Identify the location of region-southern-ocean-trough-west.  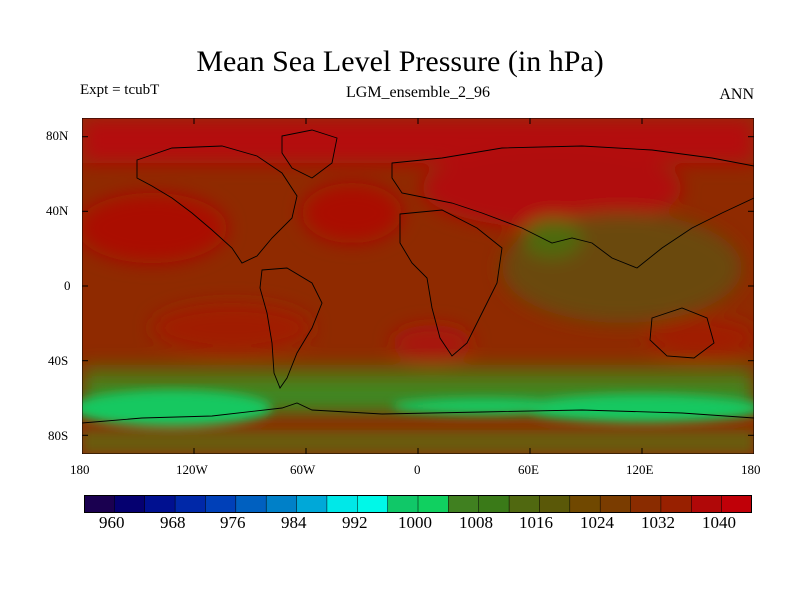
(177, 408).